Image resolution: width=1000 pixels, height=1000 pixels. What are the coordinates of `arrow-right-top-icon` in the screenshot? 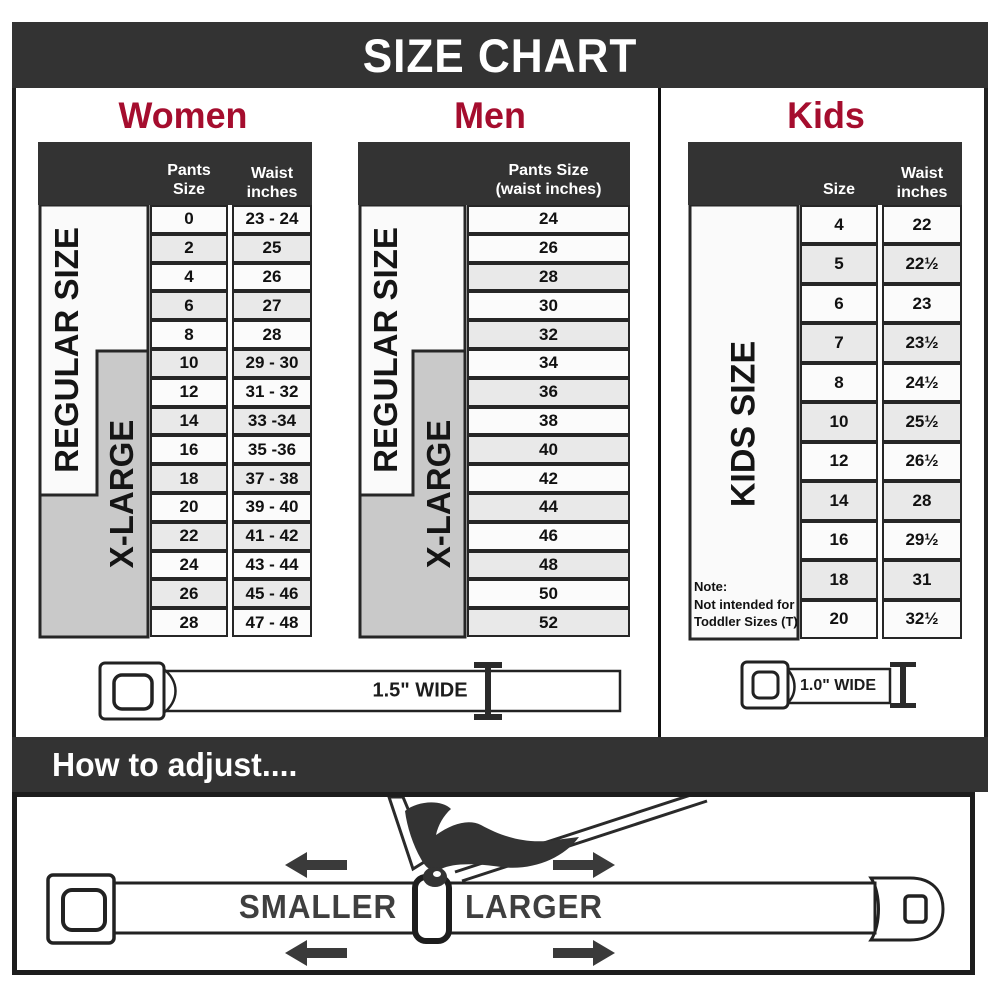 It's located at (584, 865).